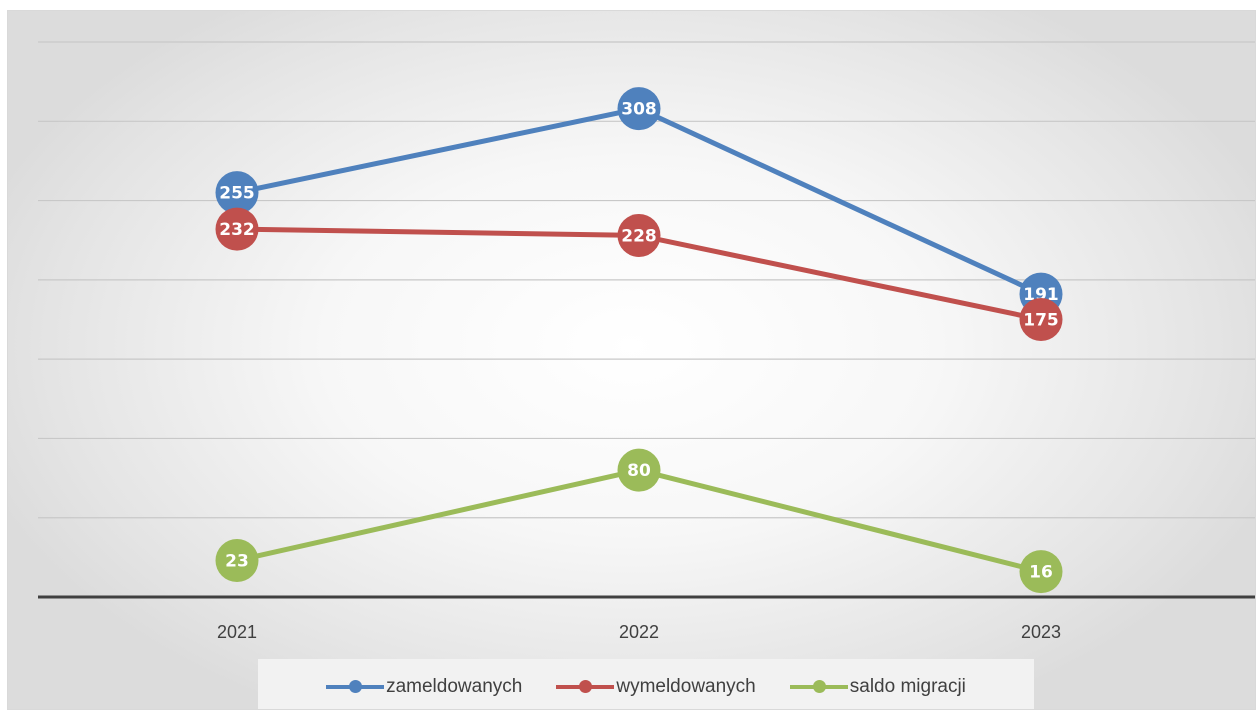  I want to click on legend: zameldowanych wymeldowanych saldo migracji, so click(646, 684).